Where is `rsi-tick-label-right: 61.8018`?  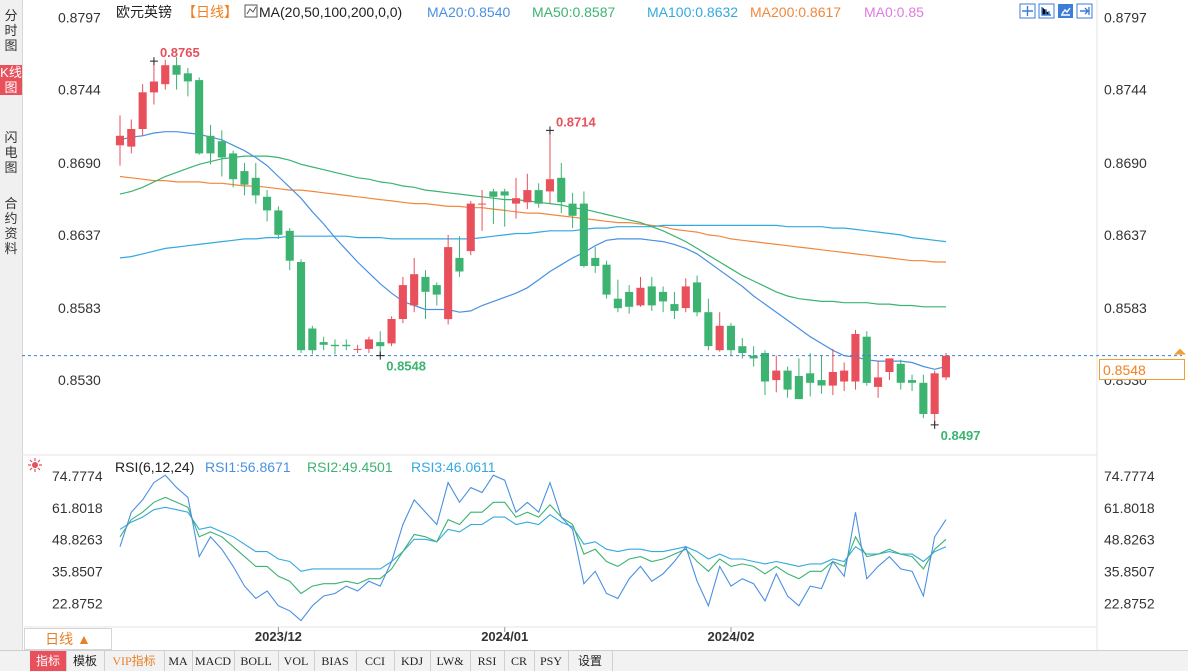
rsi-tick-label-right: 61.8018 is located at coordinates (1129, 508).